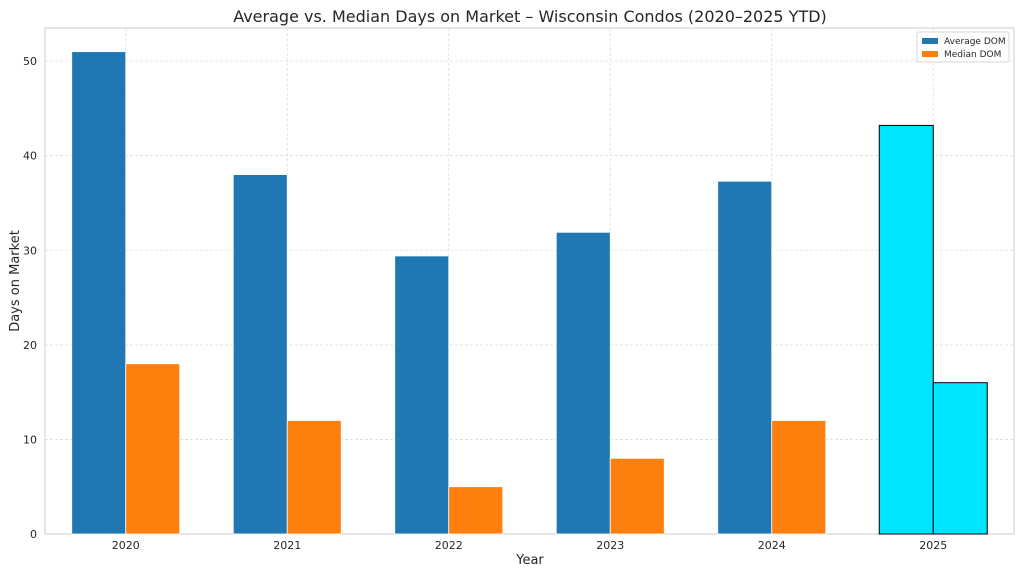  I want to click on legend-label: Average DOM, so click(975, 42).